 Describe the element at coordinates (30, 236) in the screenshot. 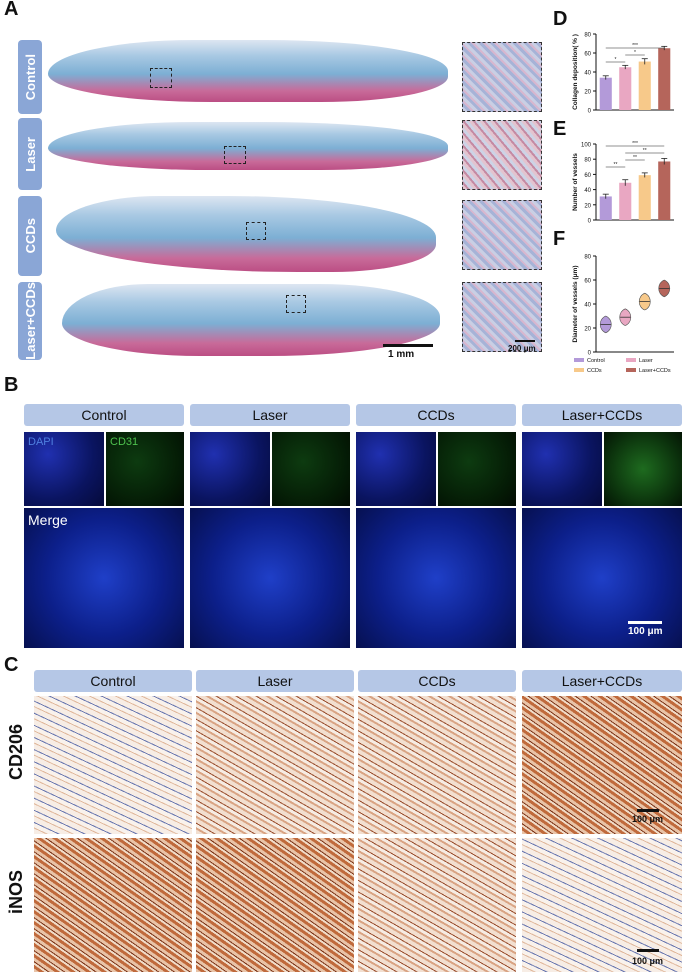

I see `row-label-ccds: CCDs` at that location.